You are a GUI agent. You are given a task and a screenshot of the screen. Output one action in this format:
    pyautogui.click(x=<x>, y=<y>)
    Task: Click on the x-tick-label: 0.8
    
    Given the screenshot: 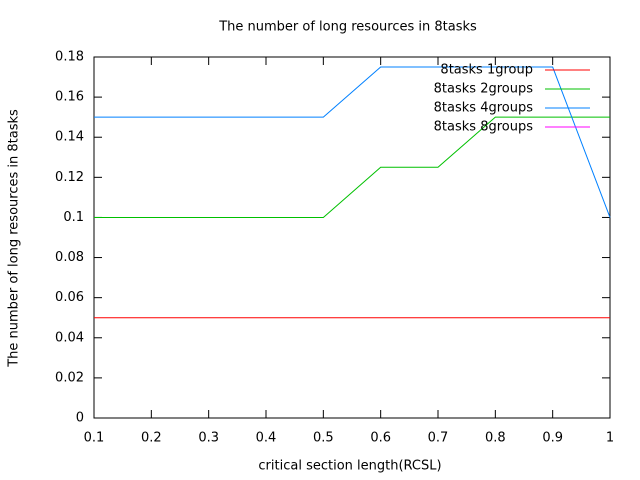 What is the action you would take?
    pyautogui.click(x=495, y=438)
    